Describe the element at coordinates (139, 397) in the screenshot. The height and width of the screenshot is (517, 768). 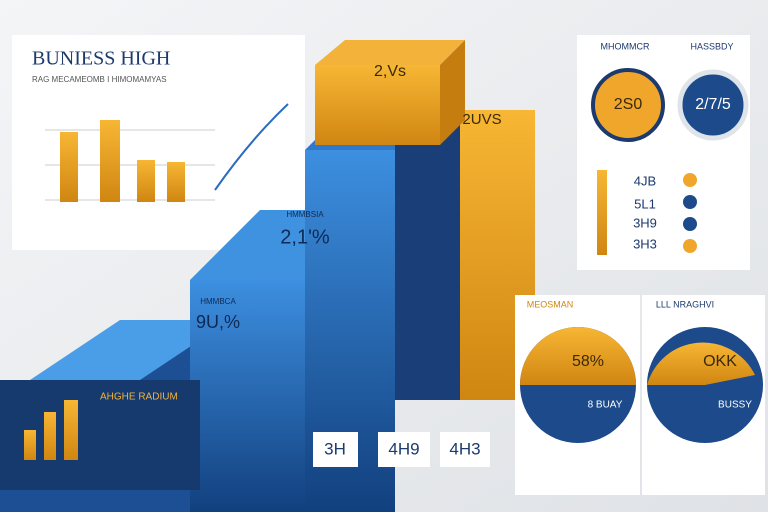
I see `panel-title: AHGHE RADIUM` at that location.